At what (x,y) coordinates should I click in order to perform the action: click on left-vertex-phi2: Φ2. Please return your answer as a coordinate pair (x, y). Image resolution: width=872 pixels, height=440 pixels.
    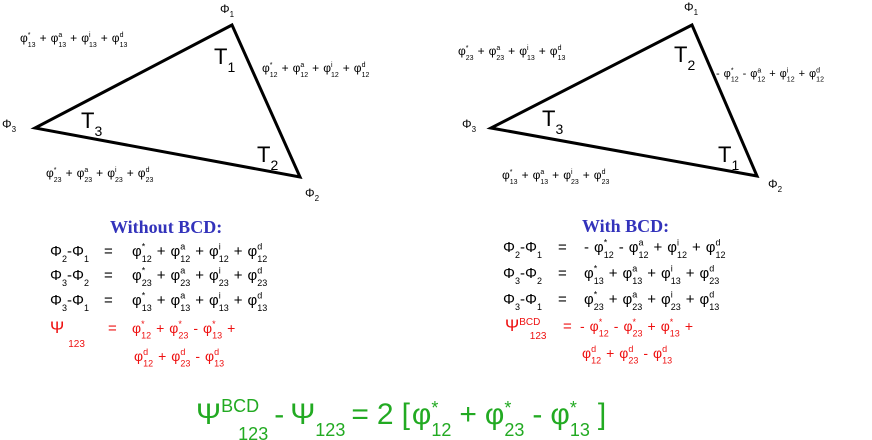
    Looking at the image, I should click on (312, 194).